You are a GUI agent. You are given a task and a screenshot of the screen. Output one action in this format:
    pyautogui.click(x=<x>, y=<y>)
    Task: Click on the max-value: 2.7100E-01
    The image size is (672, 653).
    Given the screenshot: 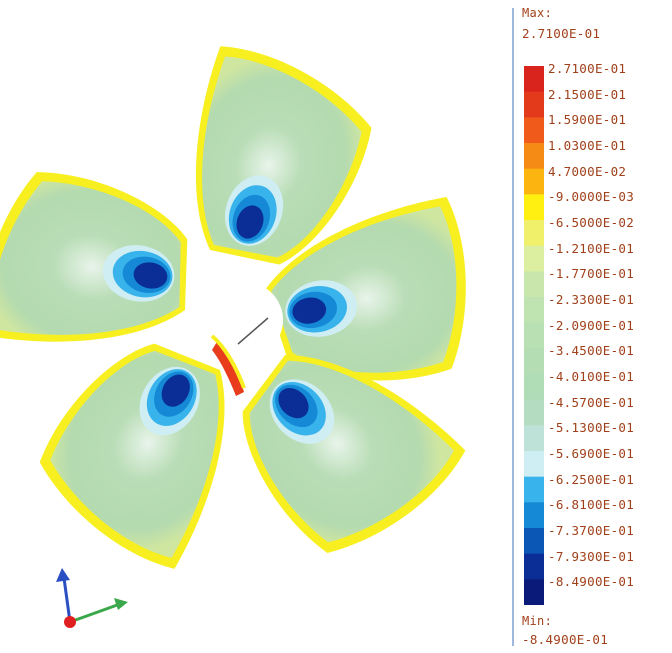 What is the action you would take?
    pyautogui.click(x=561, y=33)
    